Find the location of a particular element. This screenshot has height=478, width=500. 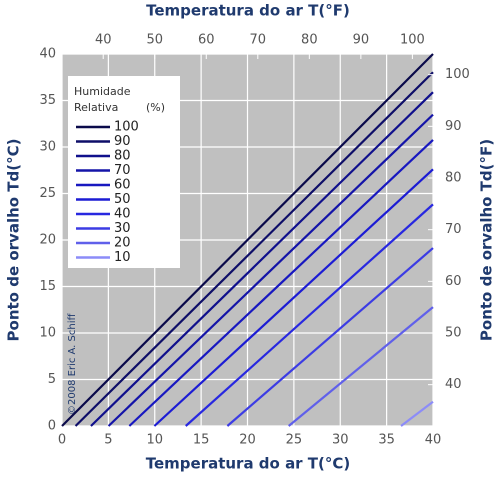

legend-label: 30 is located at coordinates (122, 228).